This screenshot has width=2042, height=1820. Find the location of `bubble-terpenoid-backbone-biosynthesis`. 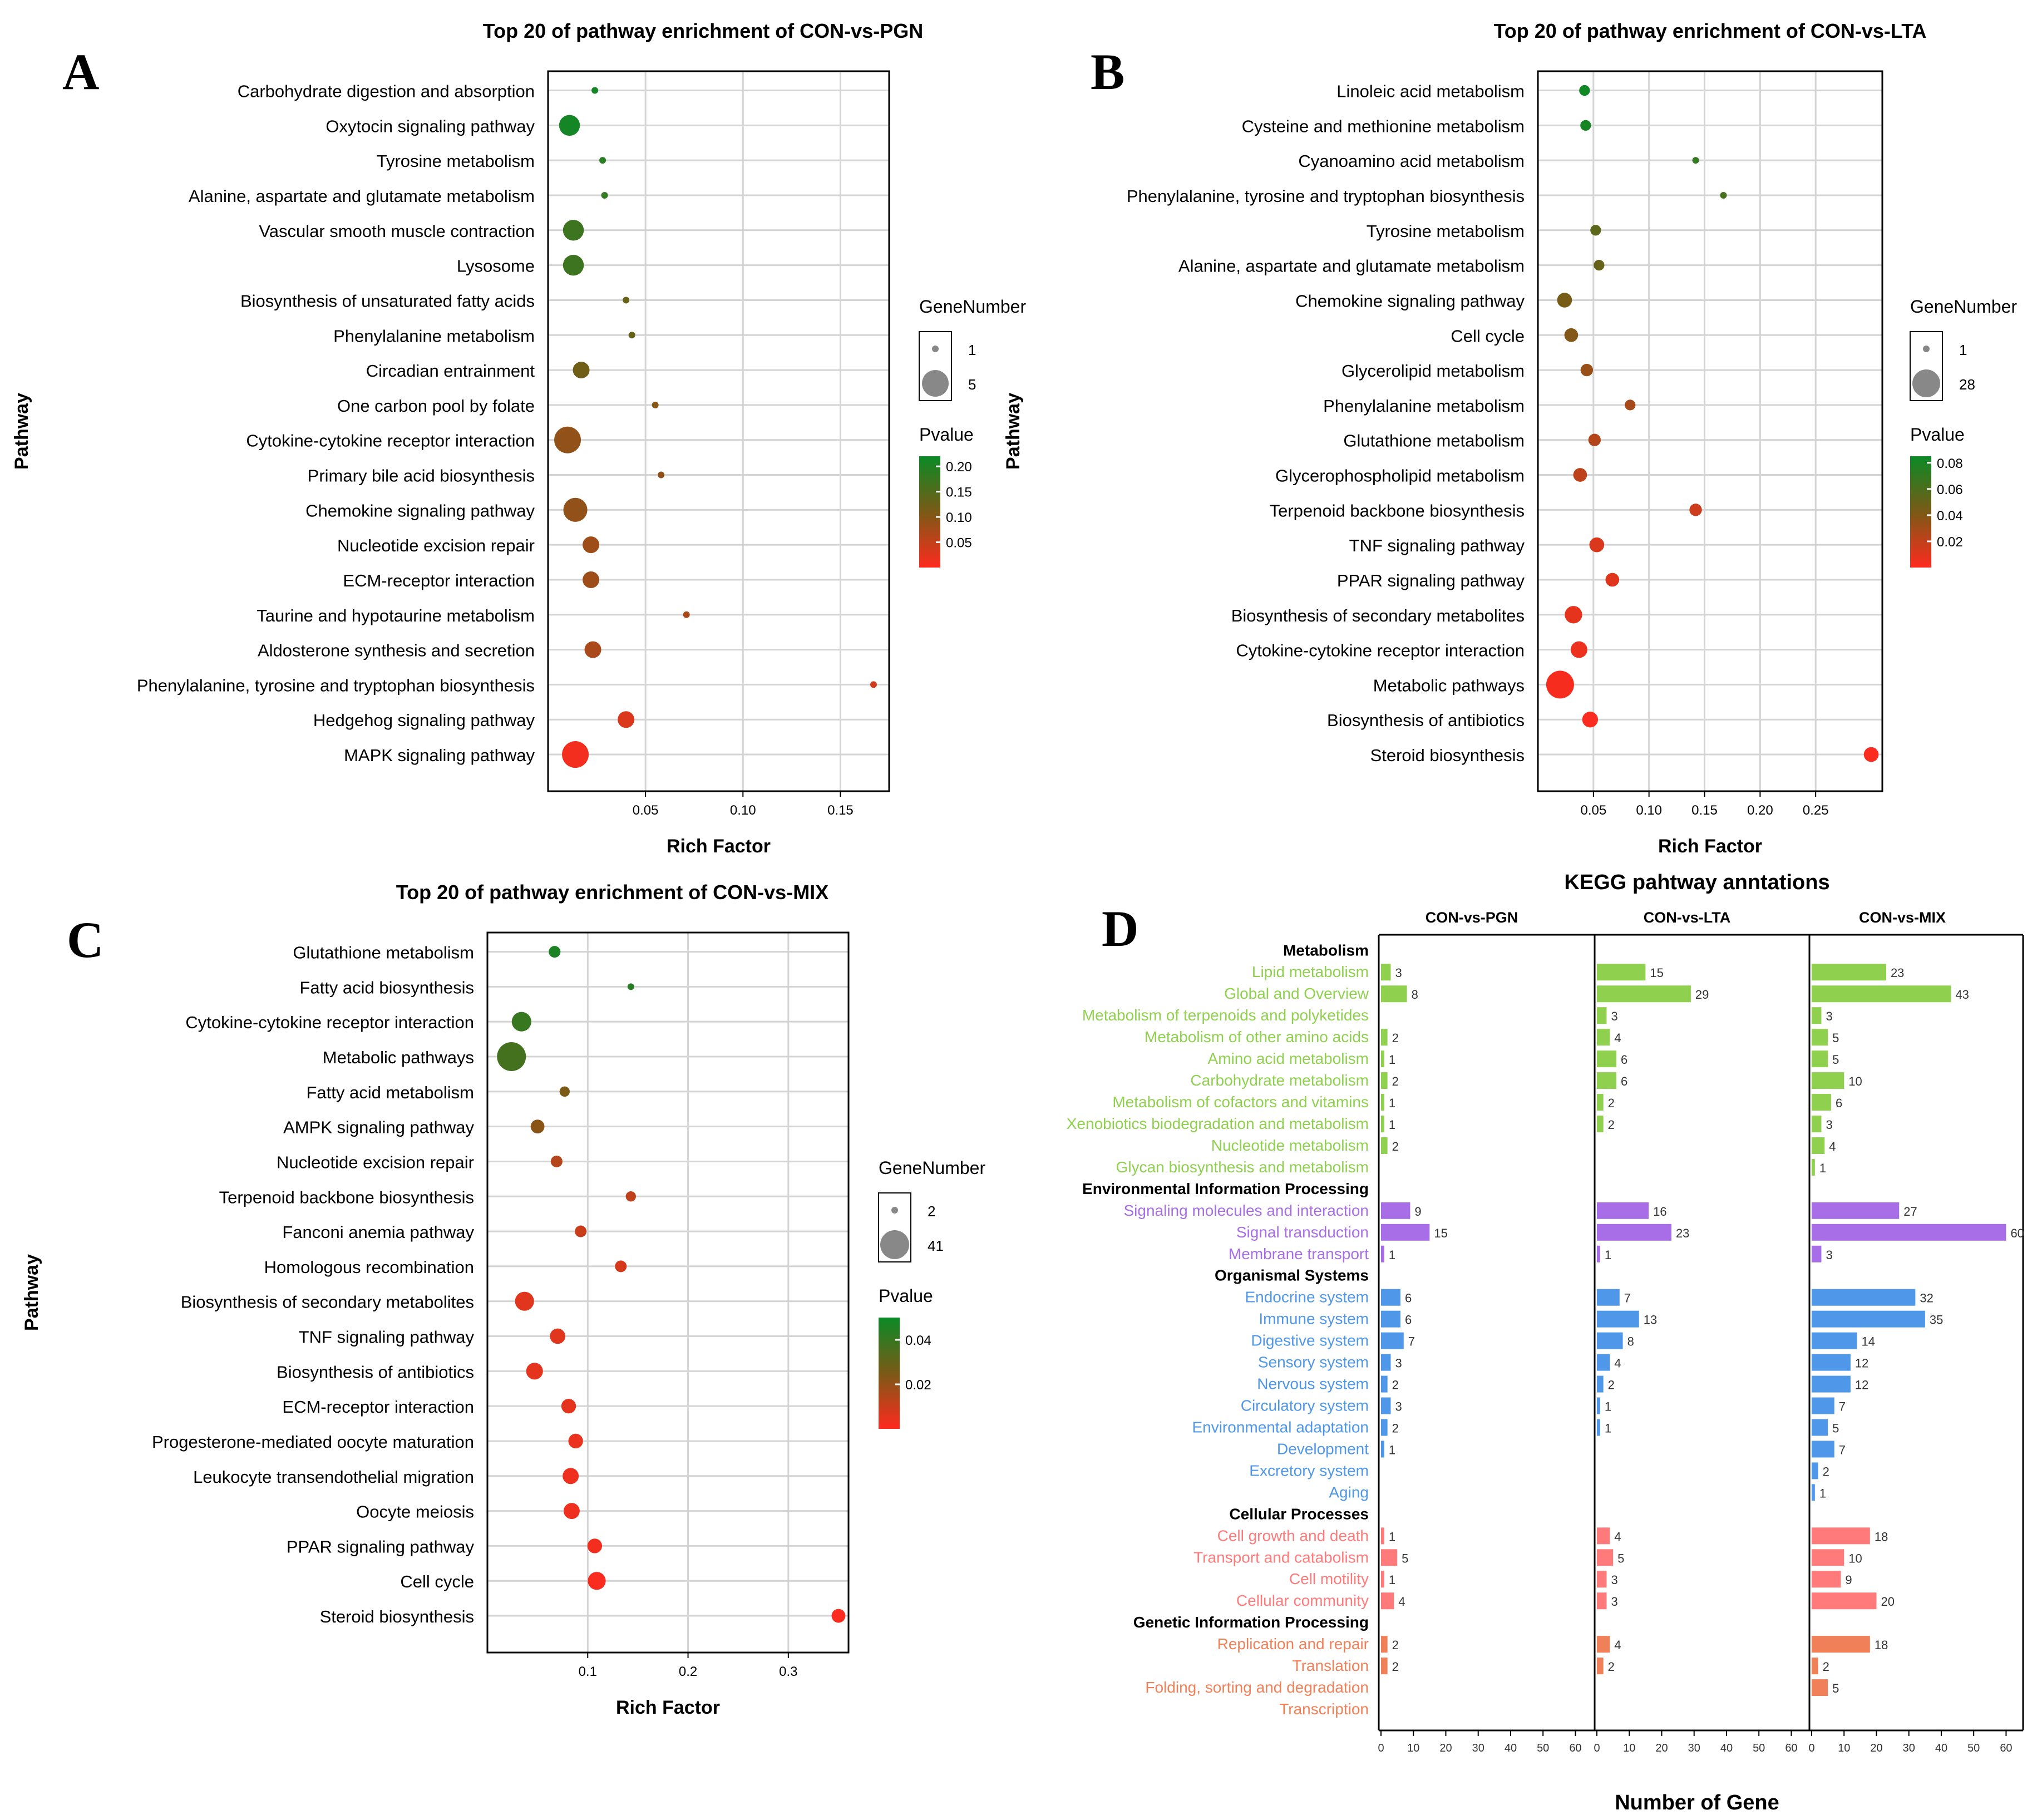

bubble-terpenoid-backbone-biosynthesis is located at coordinates (1696, 510).